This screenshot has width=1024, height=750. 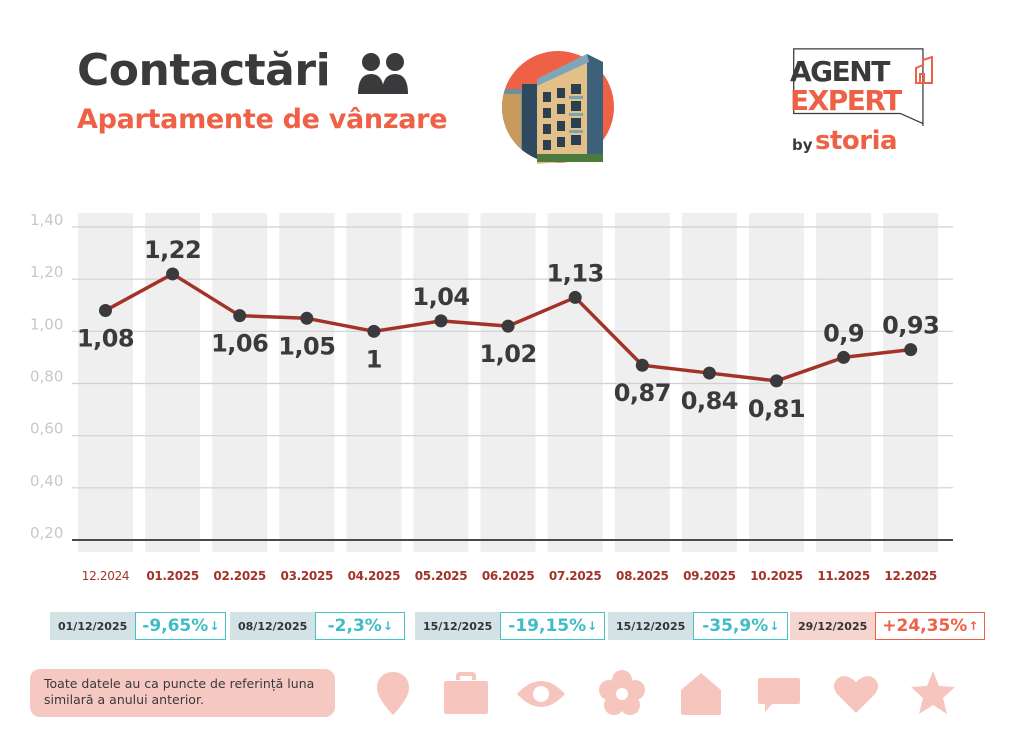 What do you see at coordinates (383, 73) in the screenshot?
I see `people-icon` at bounding box center [383, 73].